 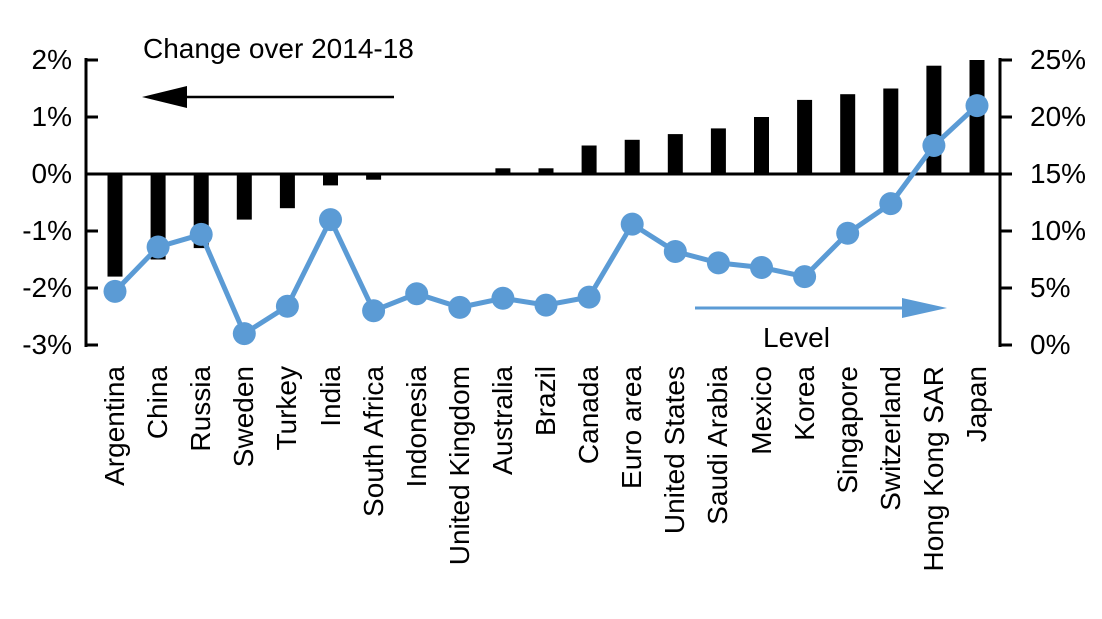 I want to click on dot-japan, so click(x=977, y=106).